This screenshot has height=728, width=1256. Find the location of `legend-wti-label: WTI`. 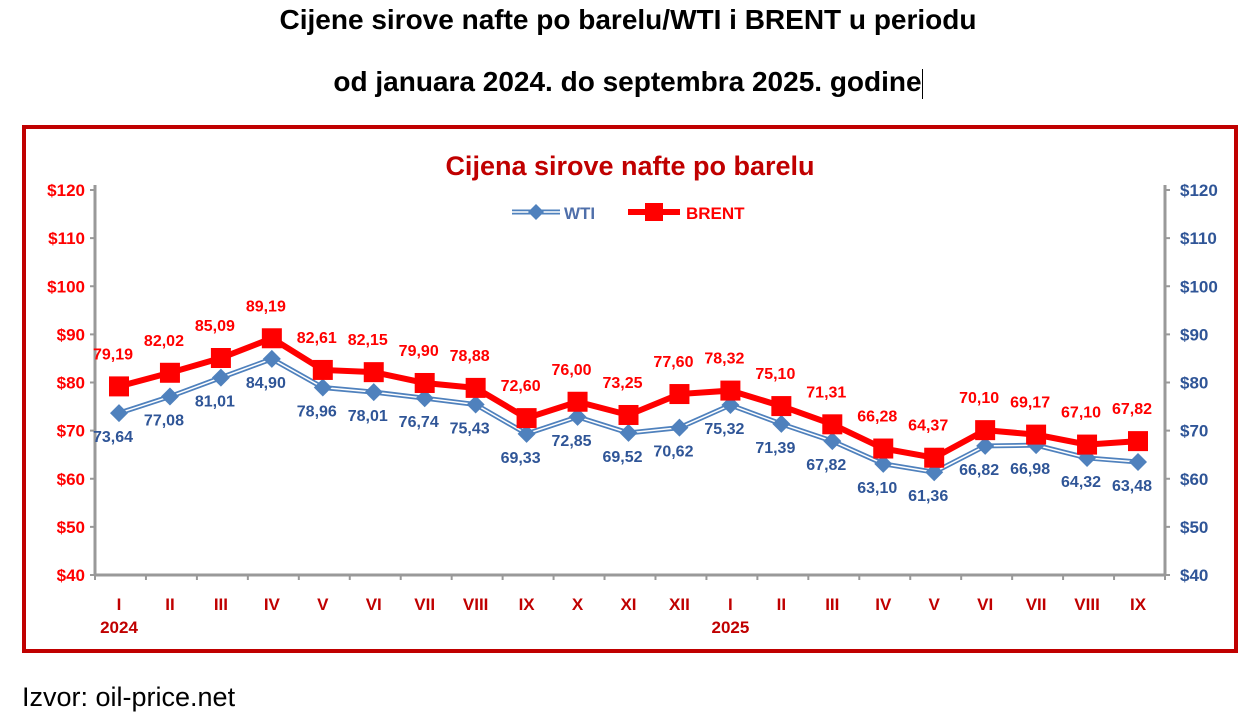

legend-wti-label: WTI is located at coordinates (579, 213).